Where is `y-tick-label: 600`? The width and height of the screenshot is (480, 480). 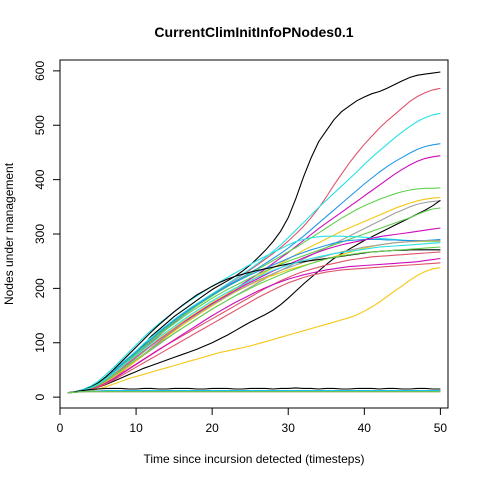
y-tick-label: 600 is located at coordinates (40, 71).